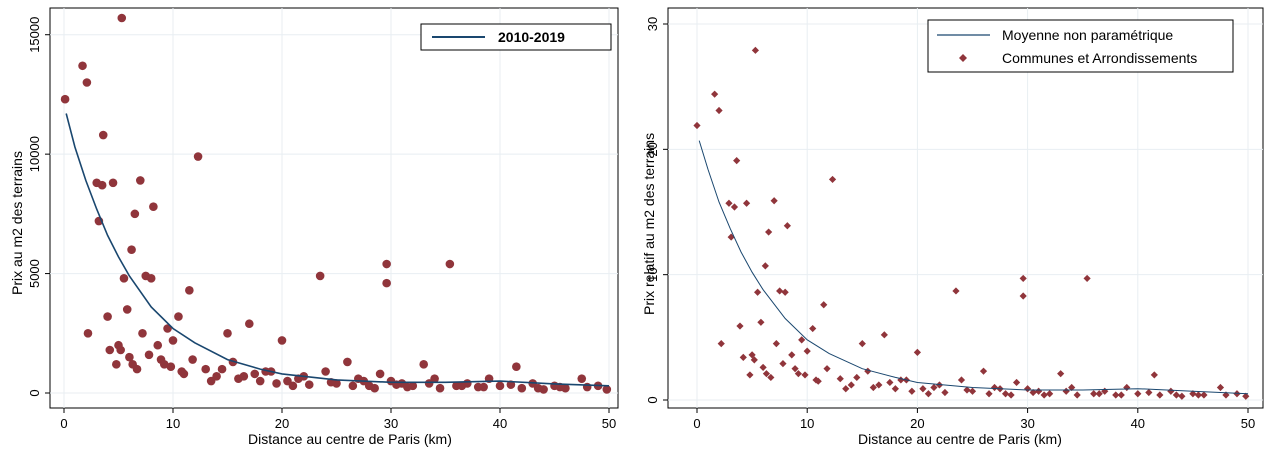 This screenshot has width=1281, height=467. What do you see at coordinates (960, 439) in the screenshot?
I see `right-x-axis-label: Distance au centre de Paris (km)` at bounding box center [960, 439].